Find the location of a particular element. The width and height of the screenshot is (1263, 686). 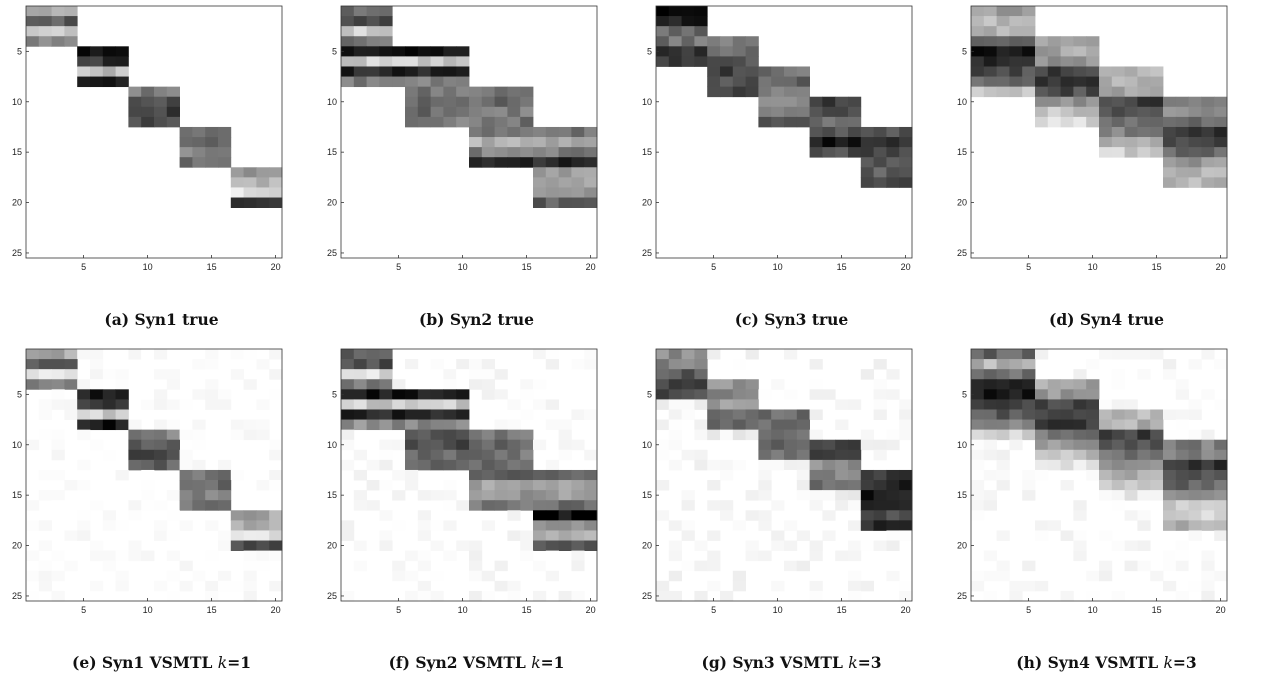

caption-k-value: 1 is located at coordinates (559, 662).